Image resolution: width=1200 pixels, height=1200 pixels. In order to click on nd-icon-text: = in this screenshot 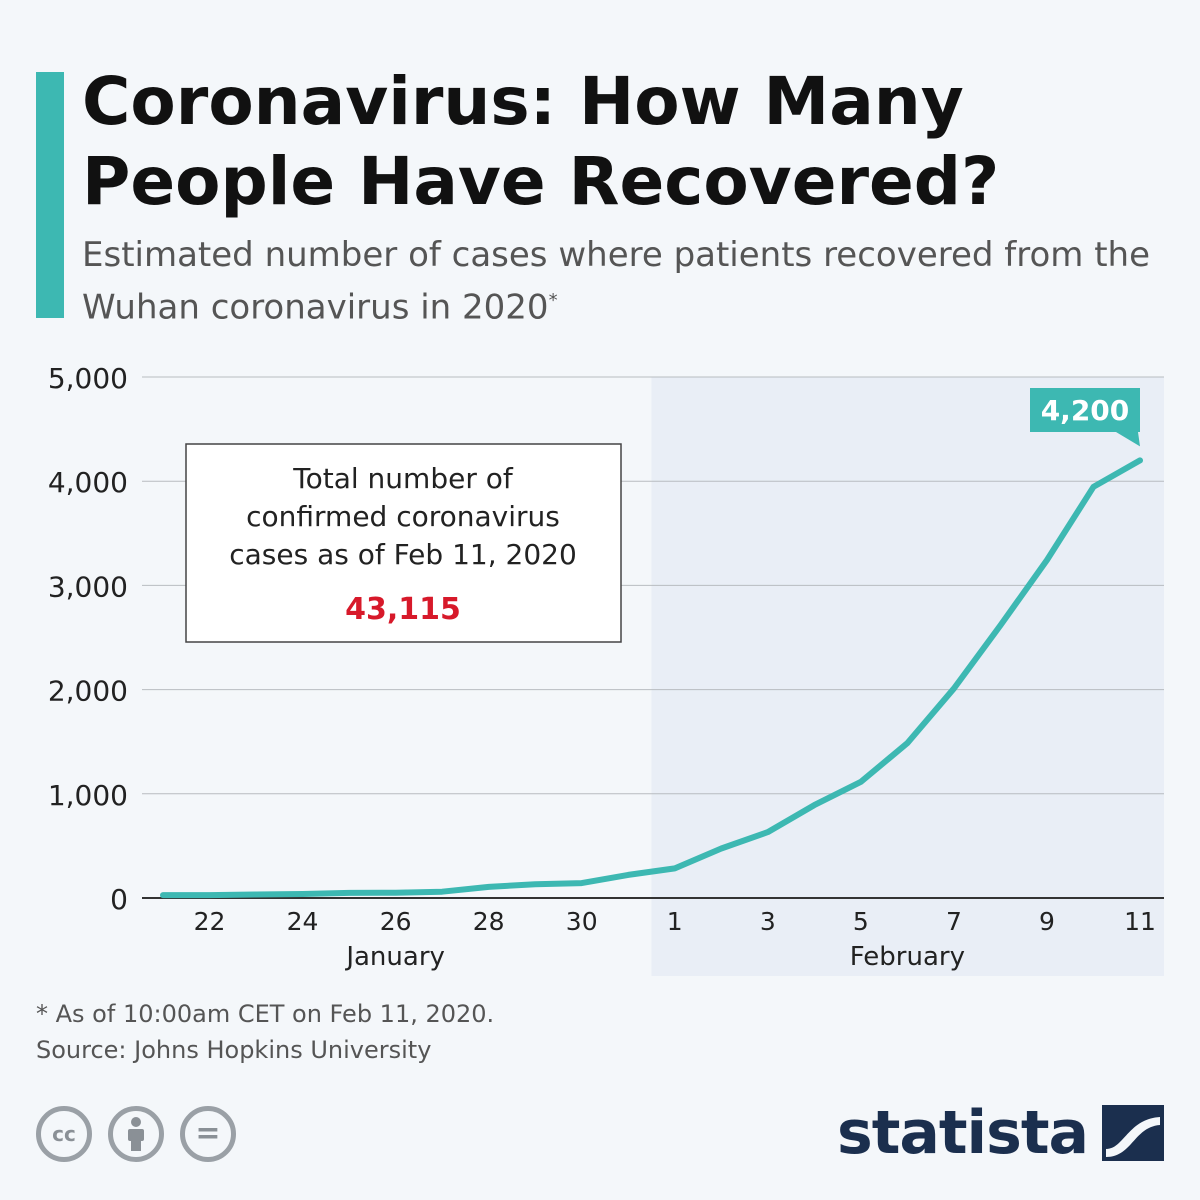, I will do `click(208, 1133)`.